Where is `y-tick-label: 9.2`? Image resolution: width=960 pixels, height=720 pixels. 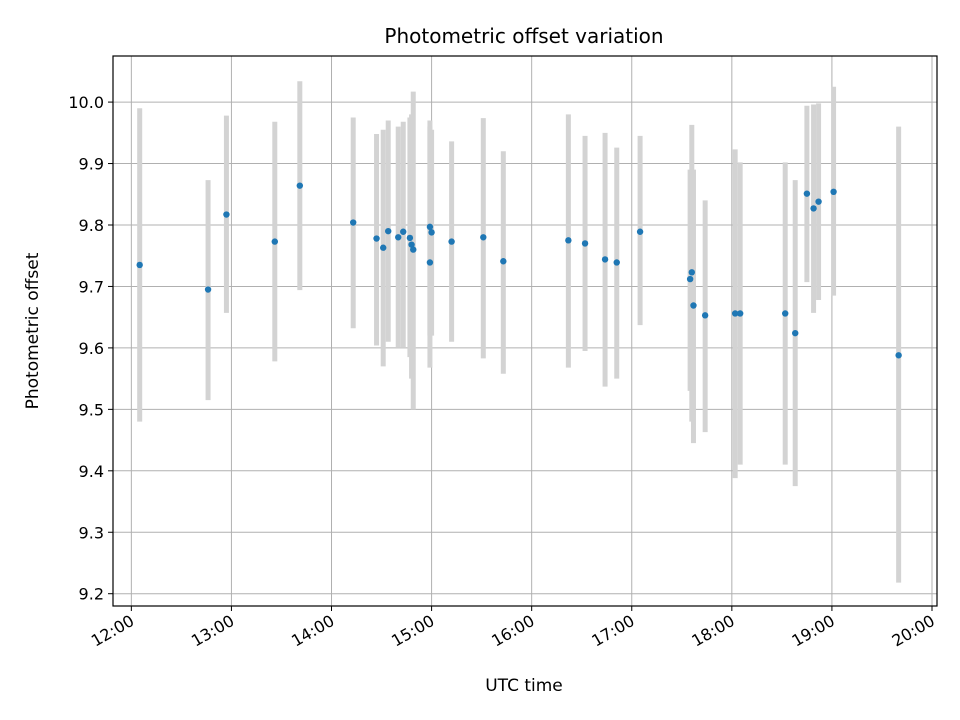
y-tick-label: 9.2 is located at coordinates (91, 594).